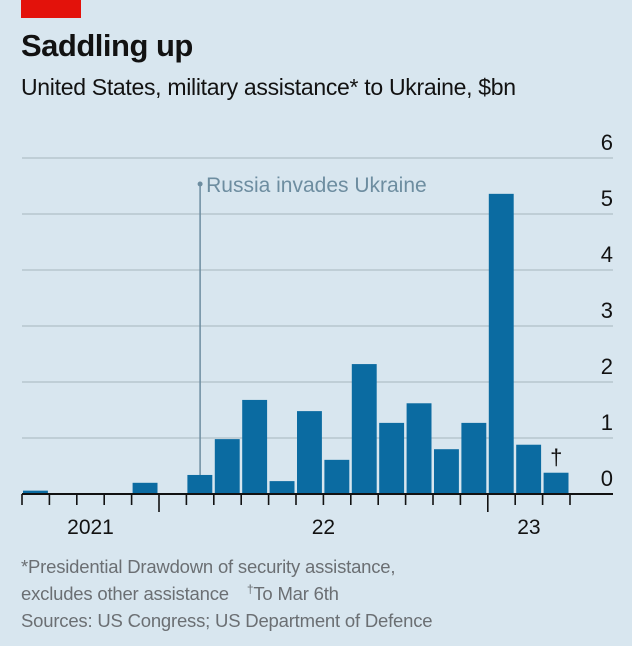 The width and height of the screenshot is (632, 646). What do you see at coordinates (556, 457) in the screenshot?
I see `dagger-annotation: †` at bounding box center [556, 457].